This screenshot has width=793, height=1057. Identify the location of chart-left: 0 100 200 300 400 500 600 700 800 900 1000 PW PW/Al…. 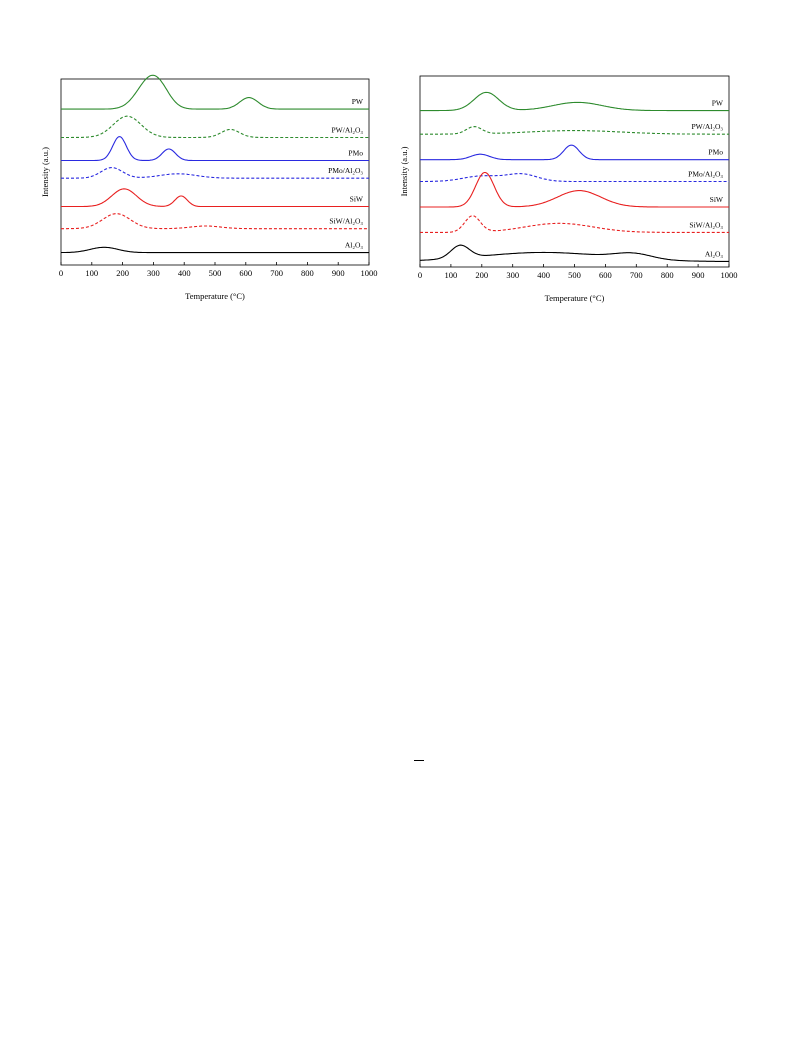
(209, 187).